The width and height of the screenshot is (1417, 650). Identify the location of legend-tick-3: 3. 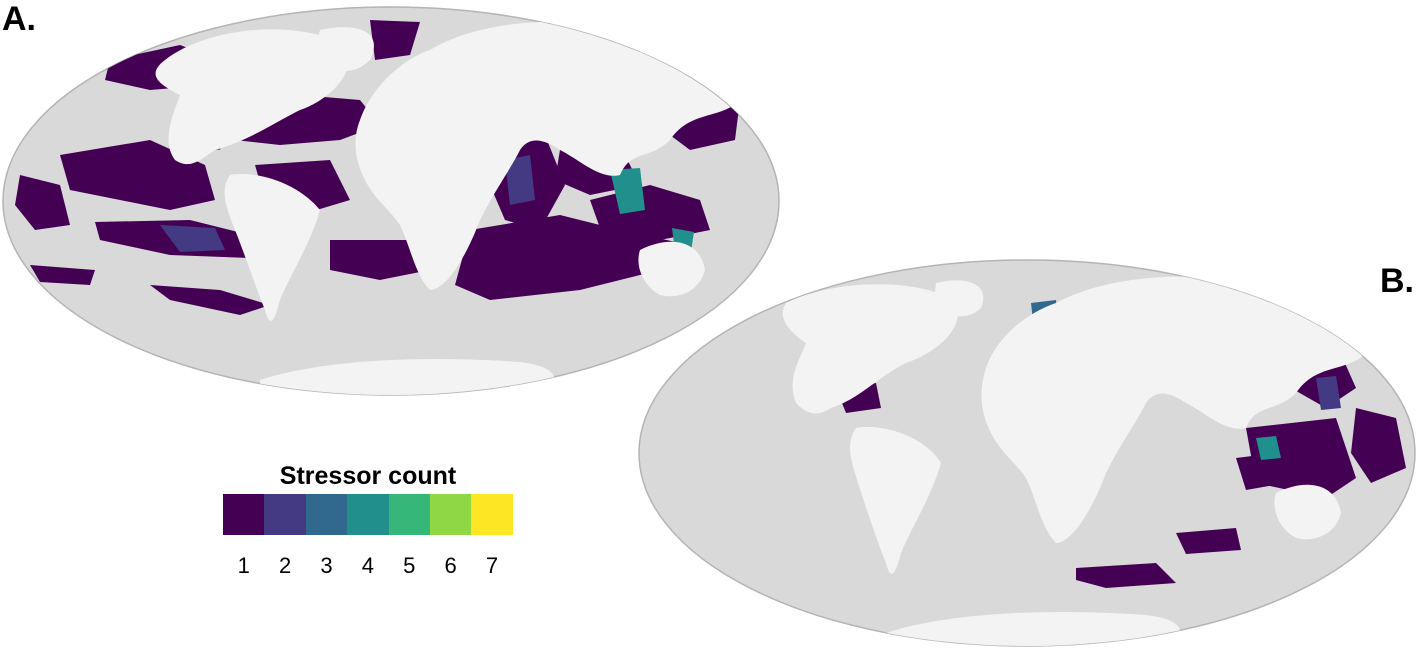
(326, 565).